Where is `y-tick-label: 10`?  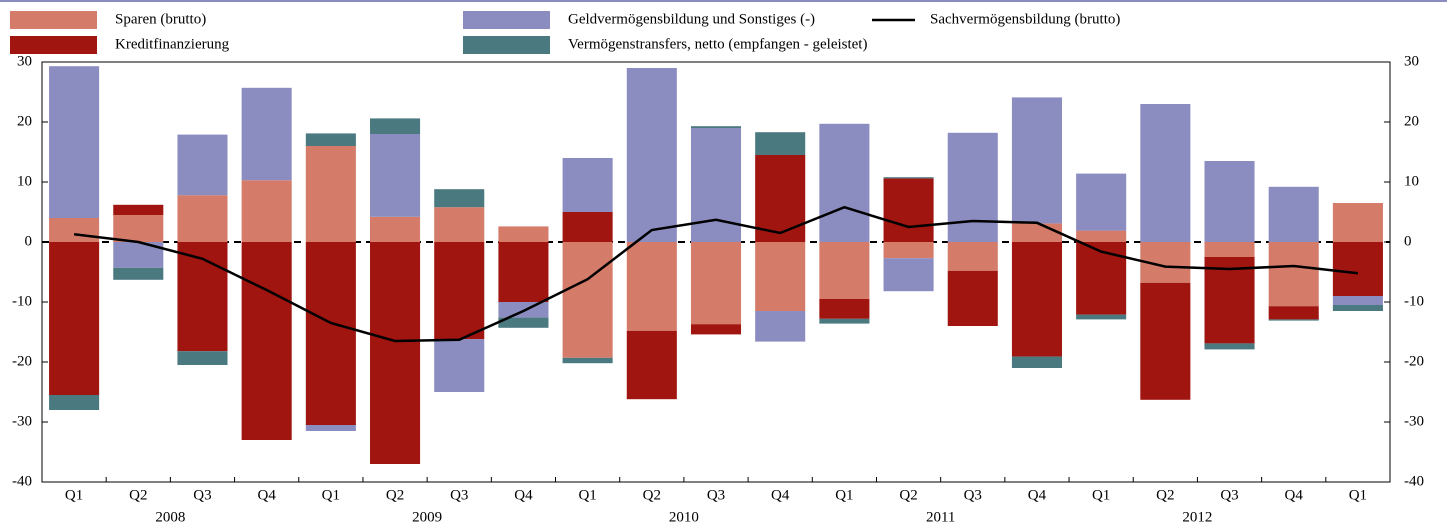 y-tick-label: 10 is located at coordinates (24, 181).